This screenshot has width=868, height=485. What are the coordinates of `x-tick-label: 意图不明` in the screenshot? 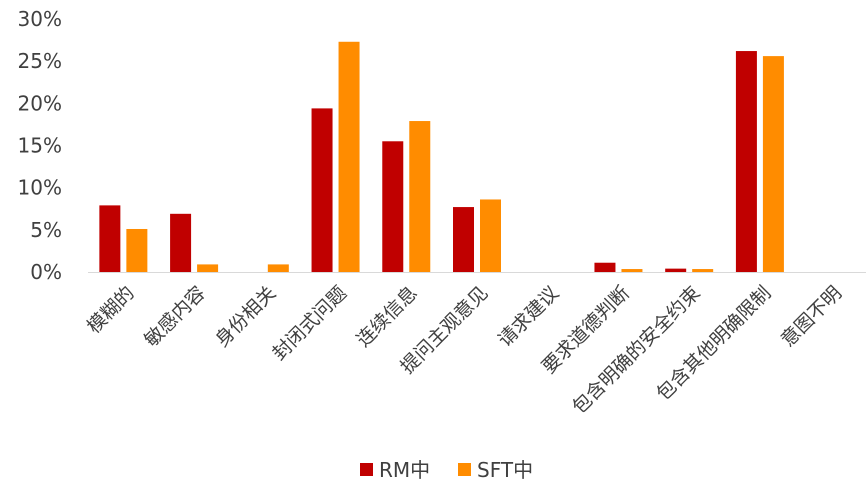 It's located at (811, 316).